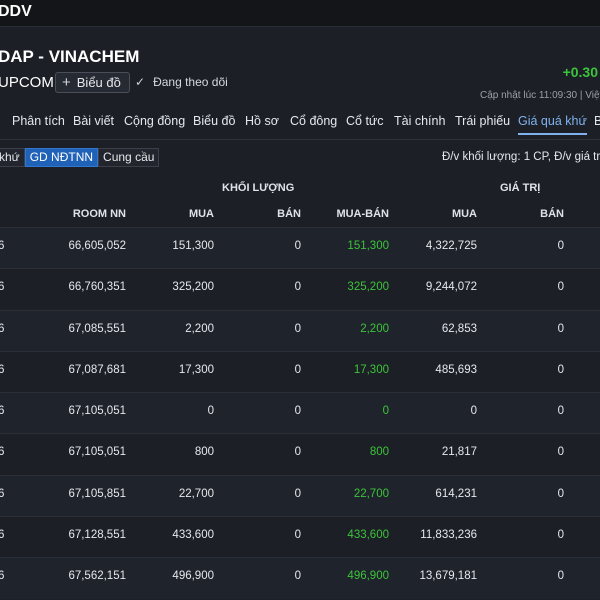  Describe the element at coordinates (193, 535) in the screenshot. I see `cell-buy-volume: 433,600` at that location.